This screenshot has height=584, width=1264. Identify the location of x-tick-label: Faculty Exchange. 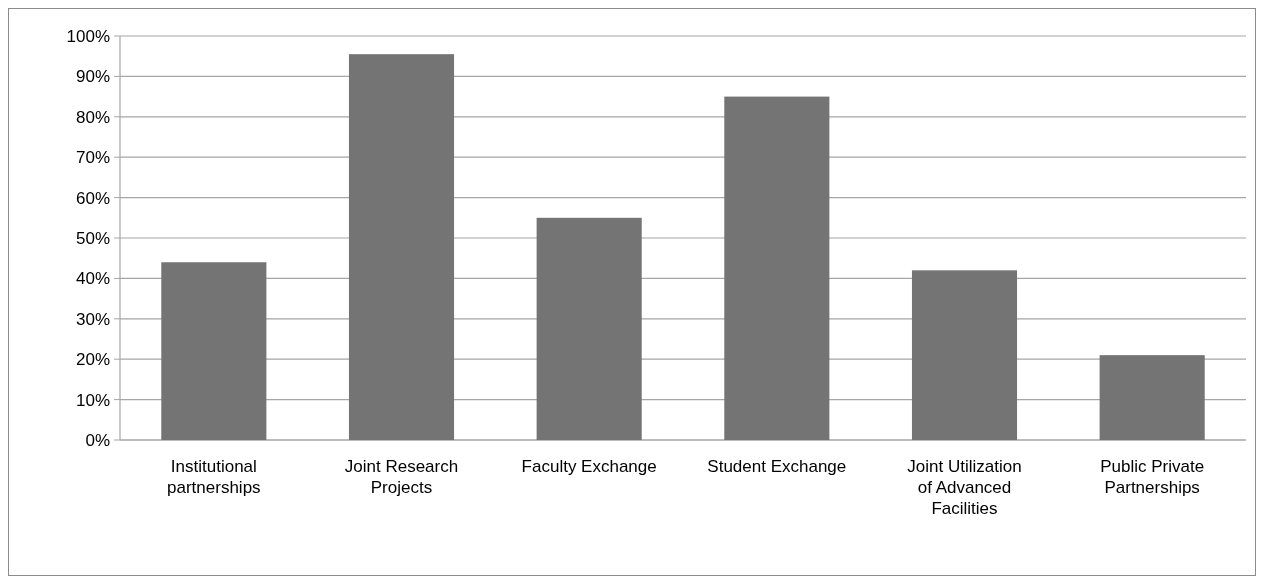
(589, 466).